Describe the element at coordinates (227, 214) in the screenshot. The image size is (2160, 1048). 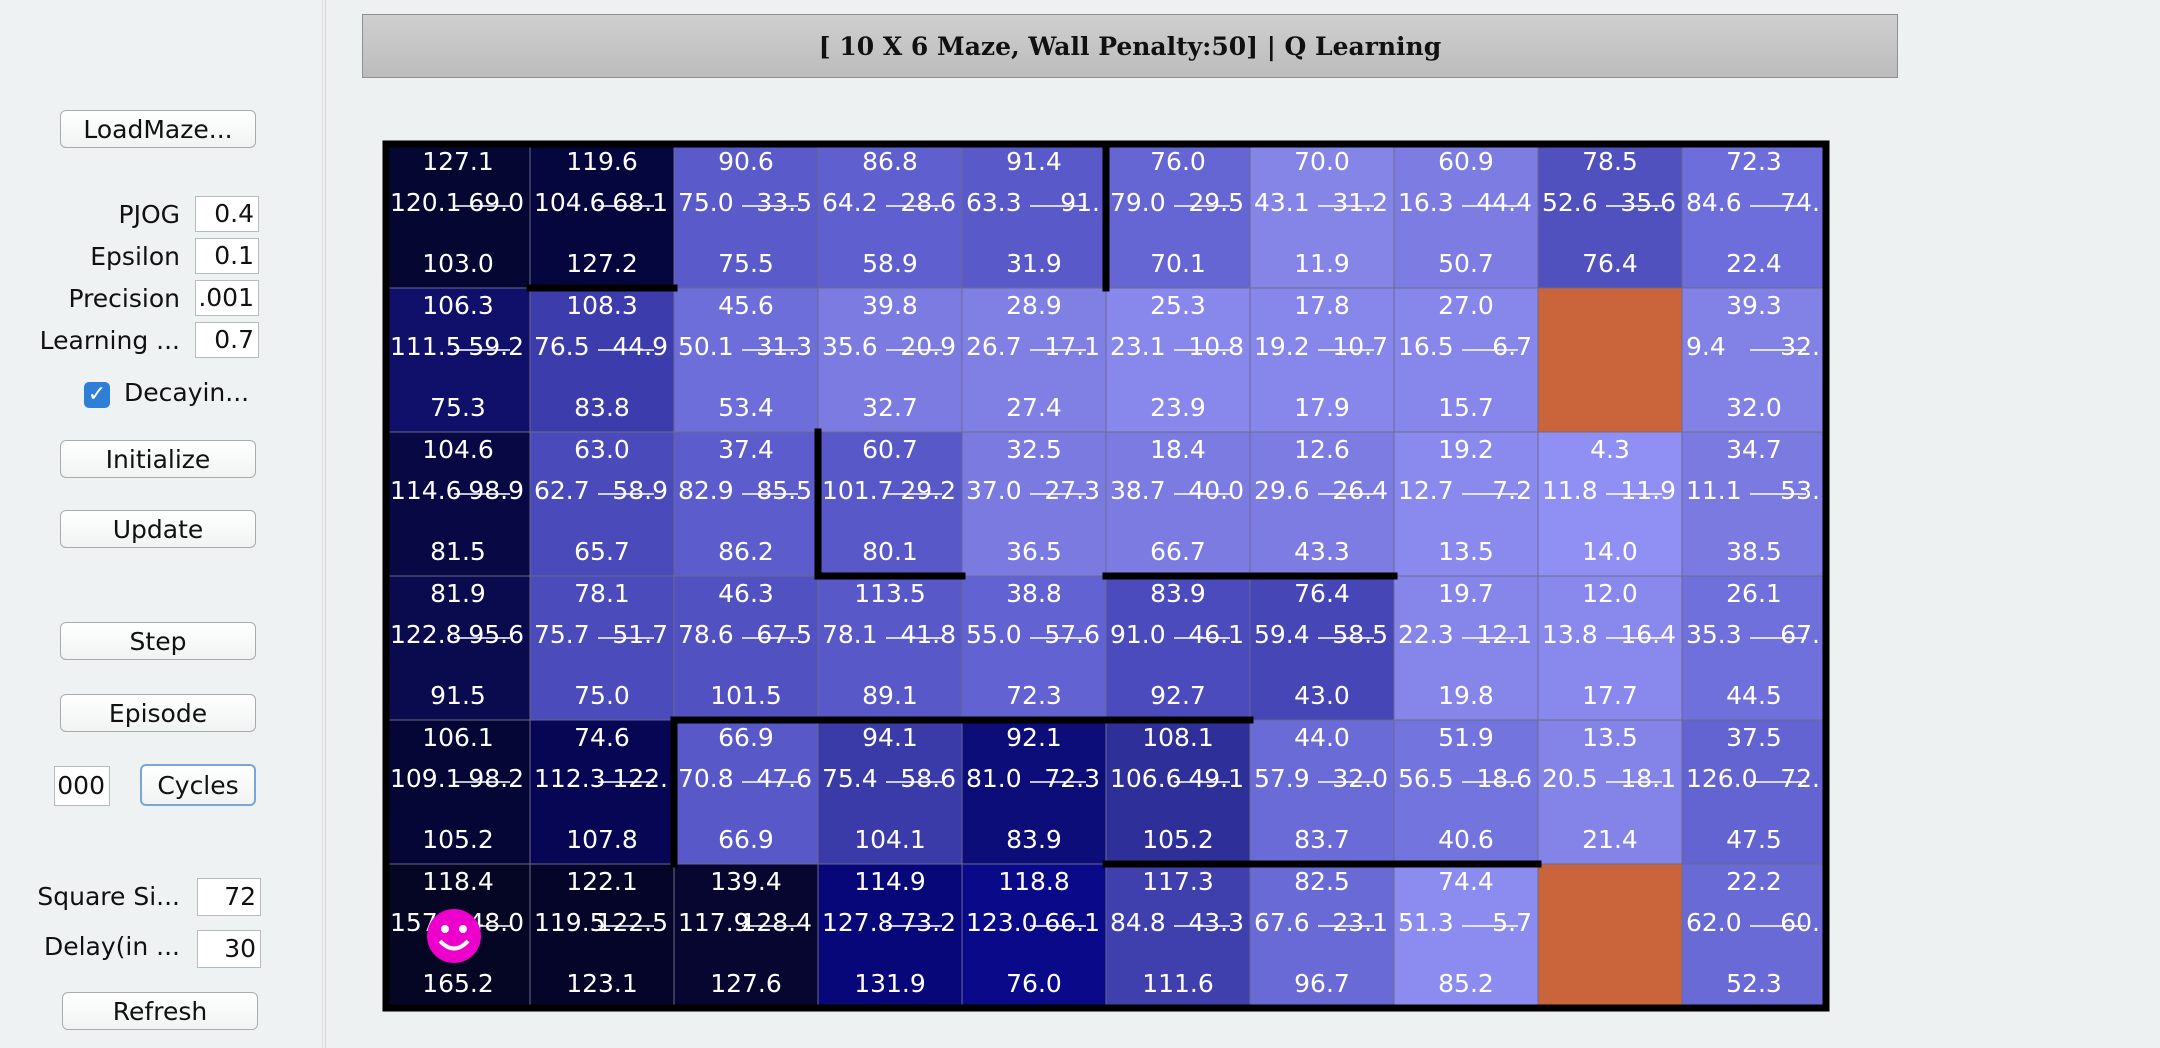
I see `pjog-field: 0.4` at that location.